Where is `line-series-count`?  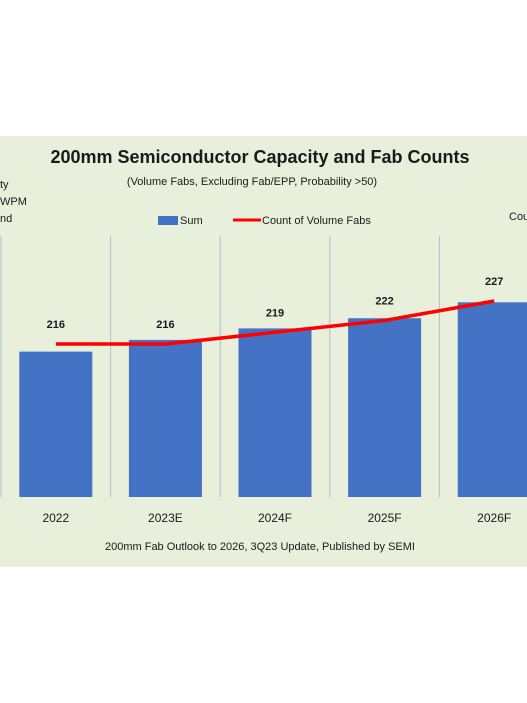
line-series-count is located at coordinates (275, 322).